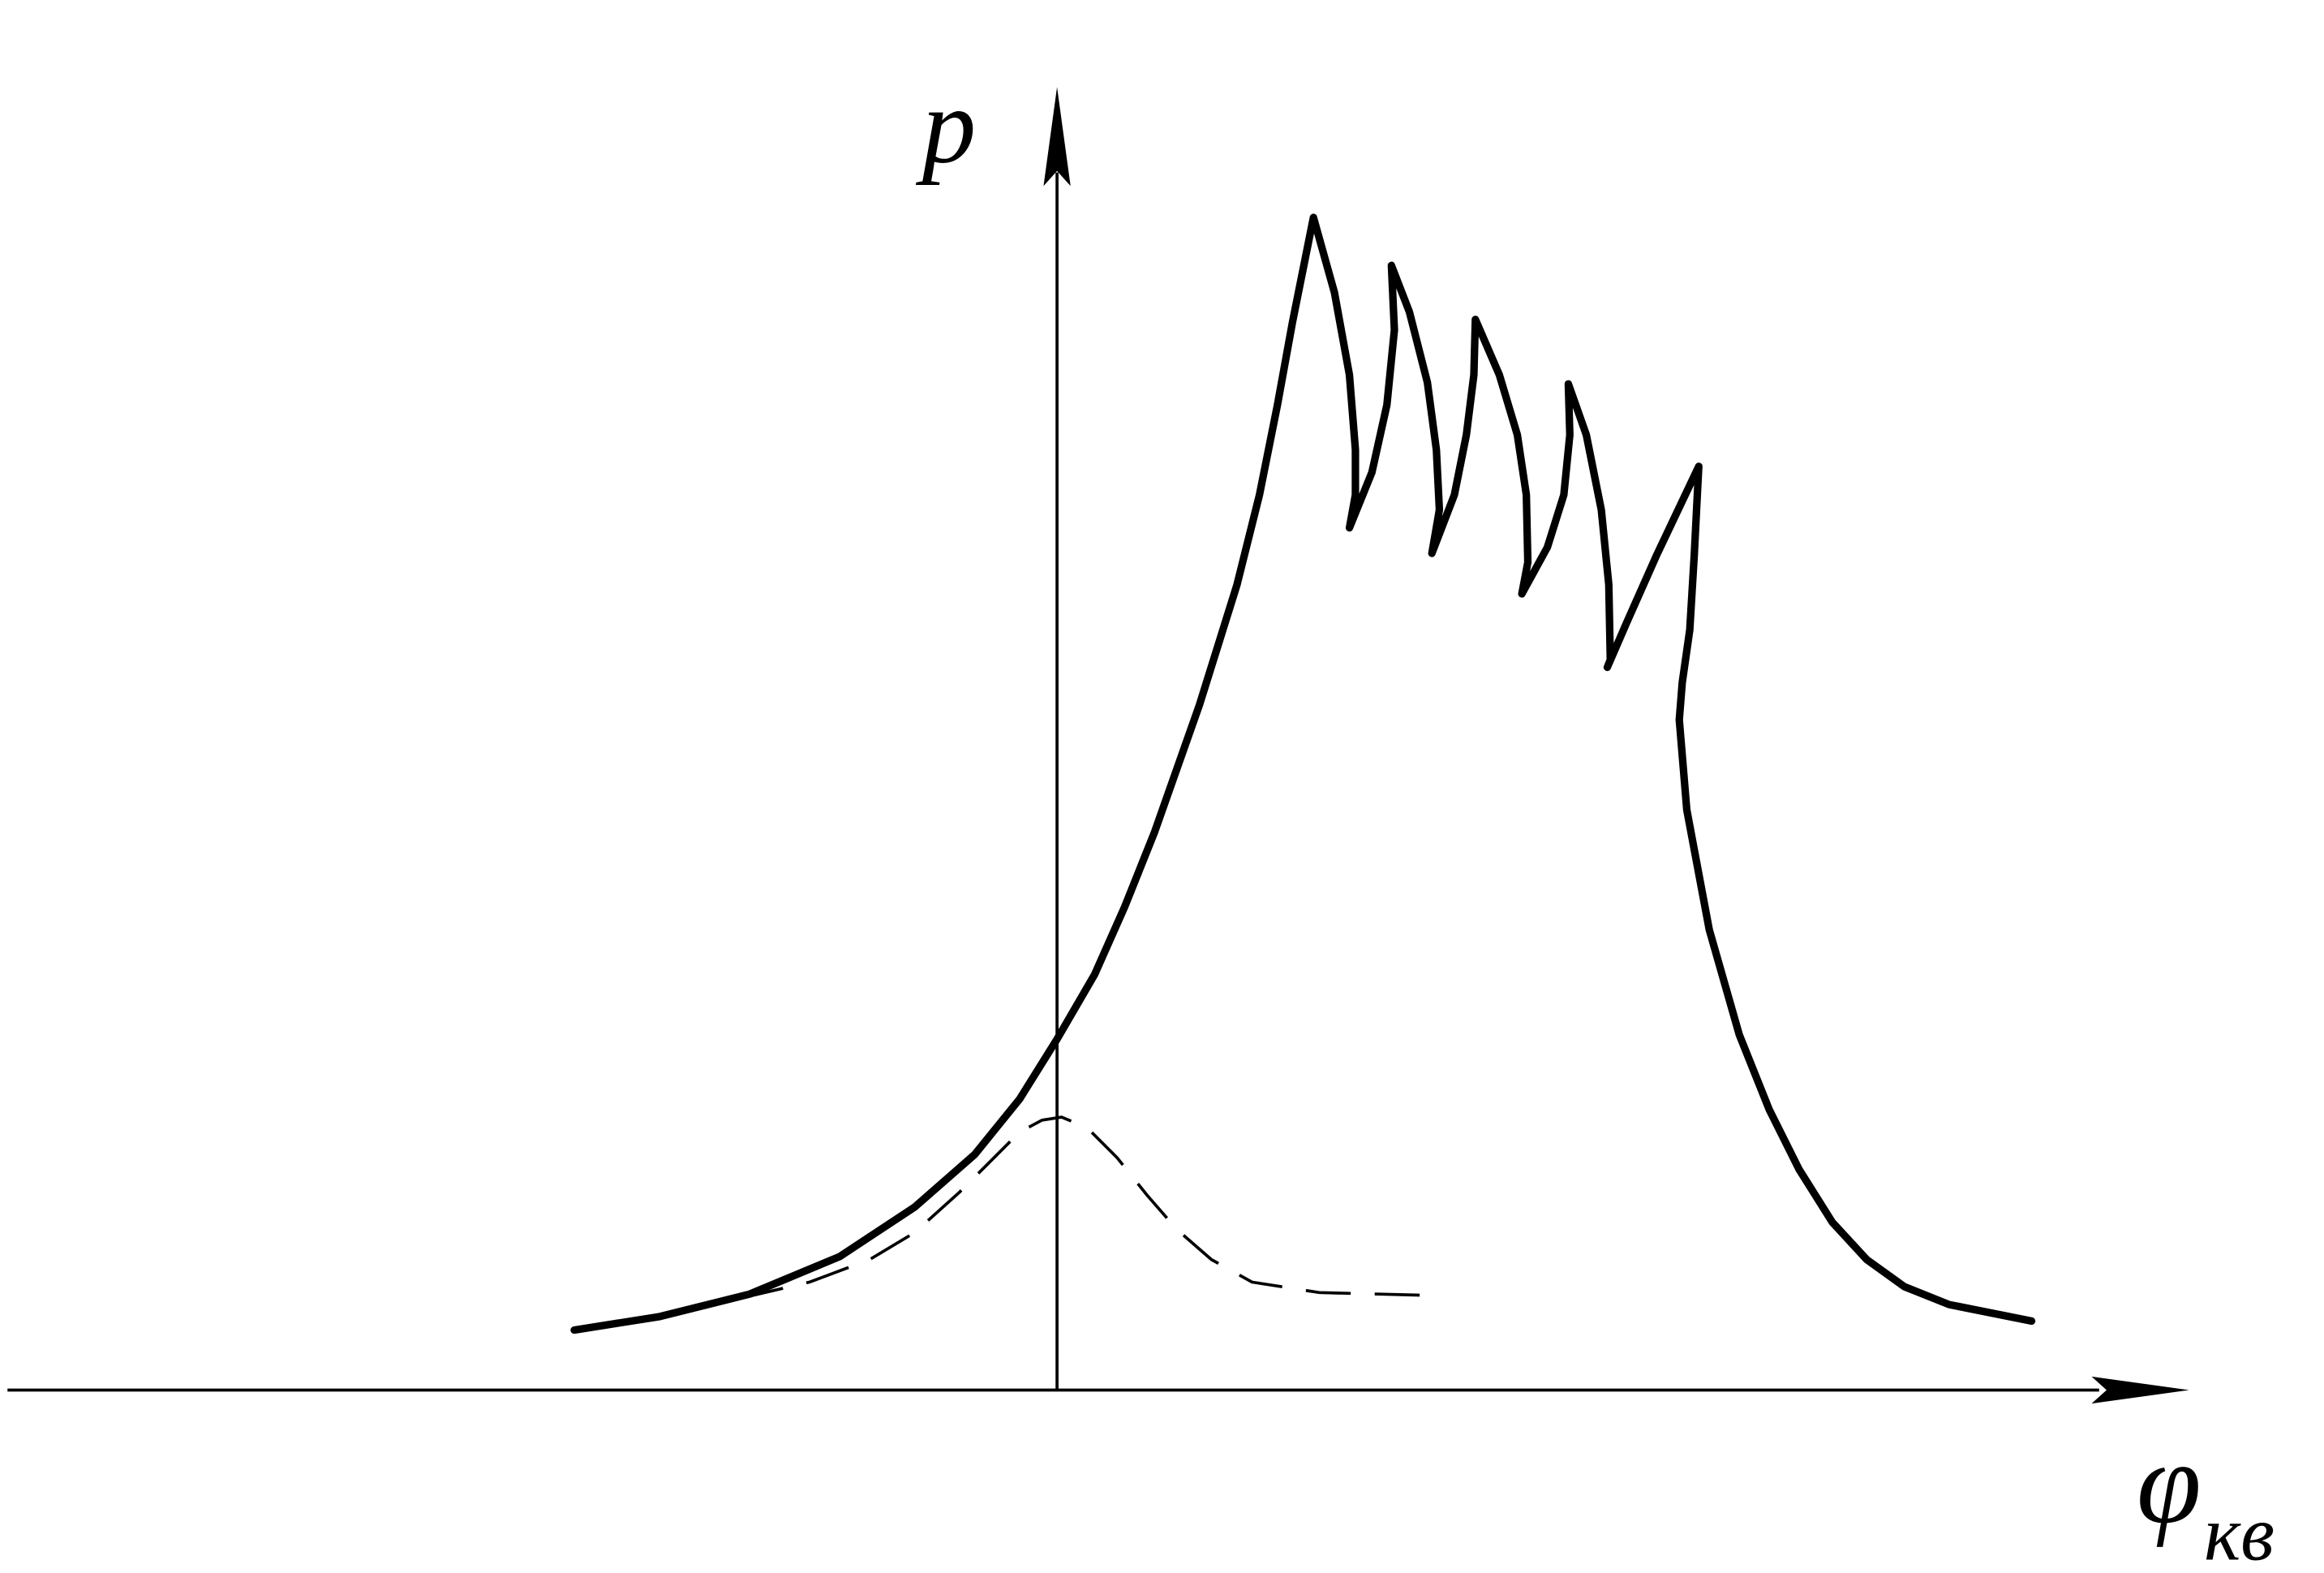  Describe the element at coordinates (946, 126) in the screenshot. I see `y-axis-label: p` at that location.